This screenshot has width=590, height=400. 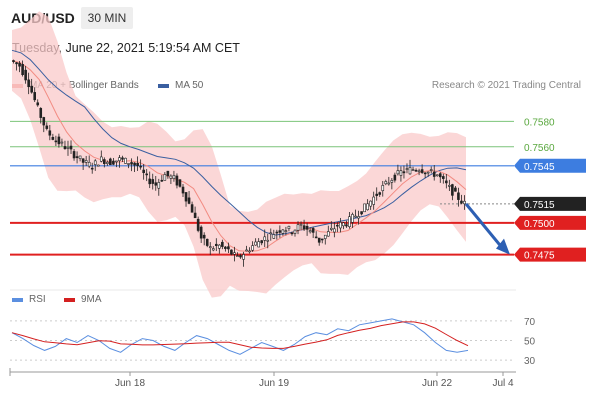 What do you see at coordinates (295, 20) in the screenshot?
I see `chart-header: AUD/USD 30 MIN` at bounding box center [295, 20].